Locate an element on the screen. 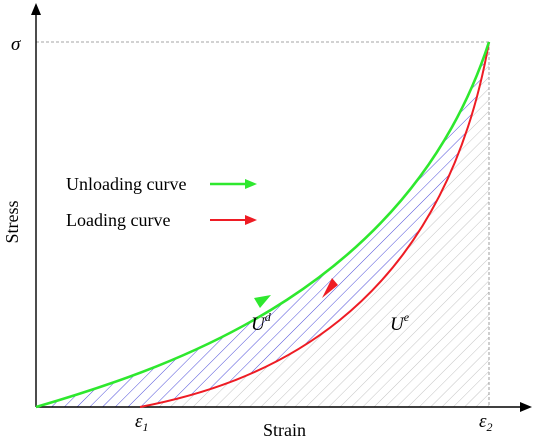  x-axis-title: Strain is located at coordinates (284, 430).